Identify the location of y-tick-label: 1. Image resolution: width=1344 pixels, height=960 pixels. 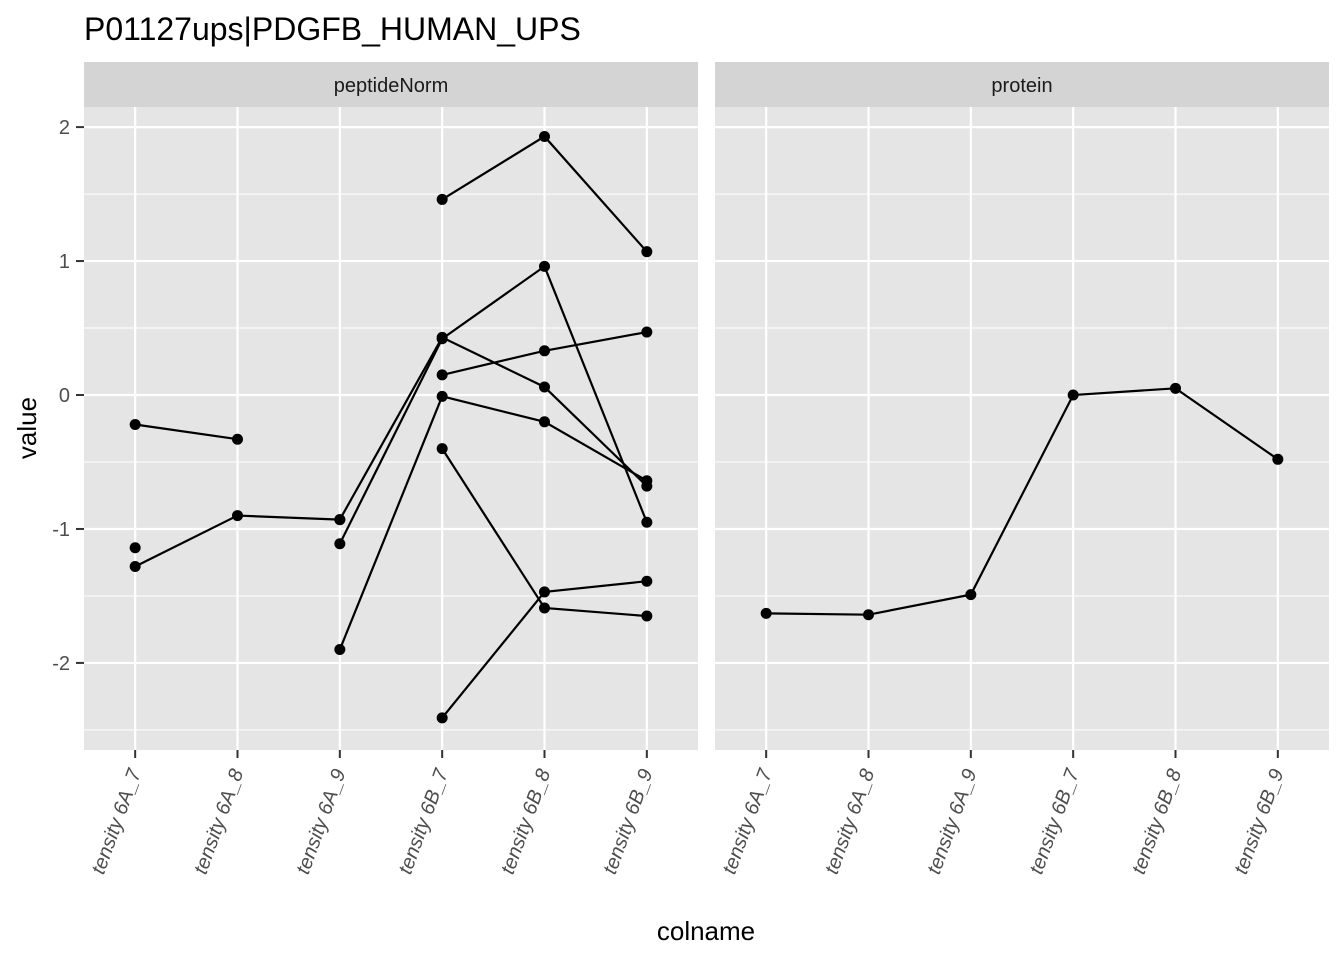
(64, 262).